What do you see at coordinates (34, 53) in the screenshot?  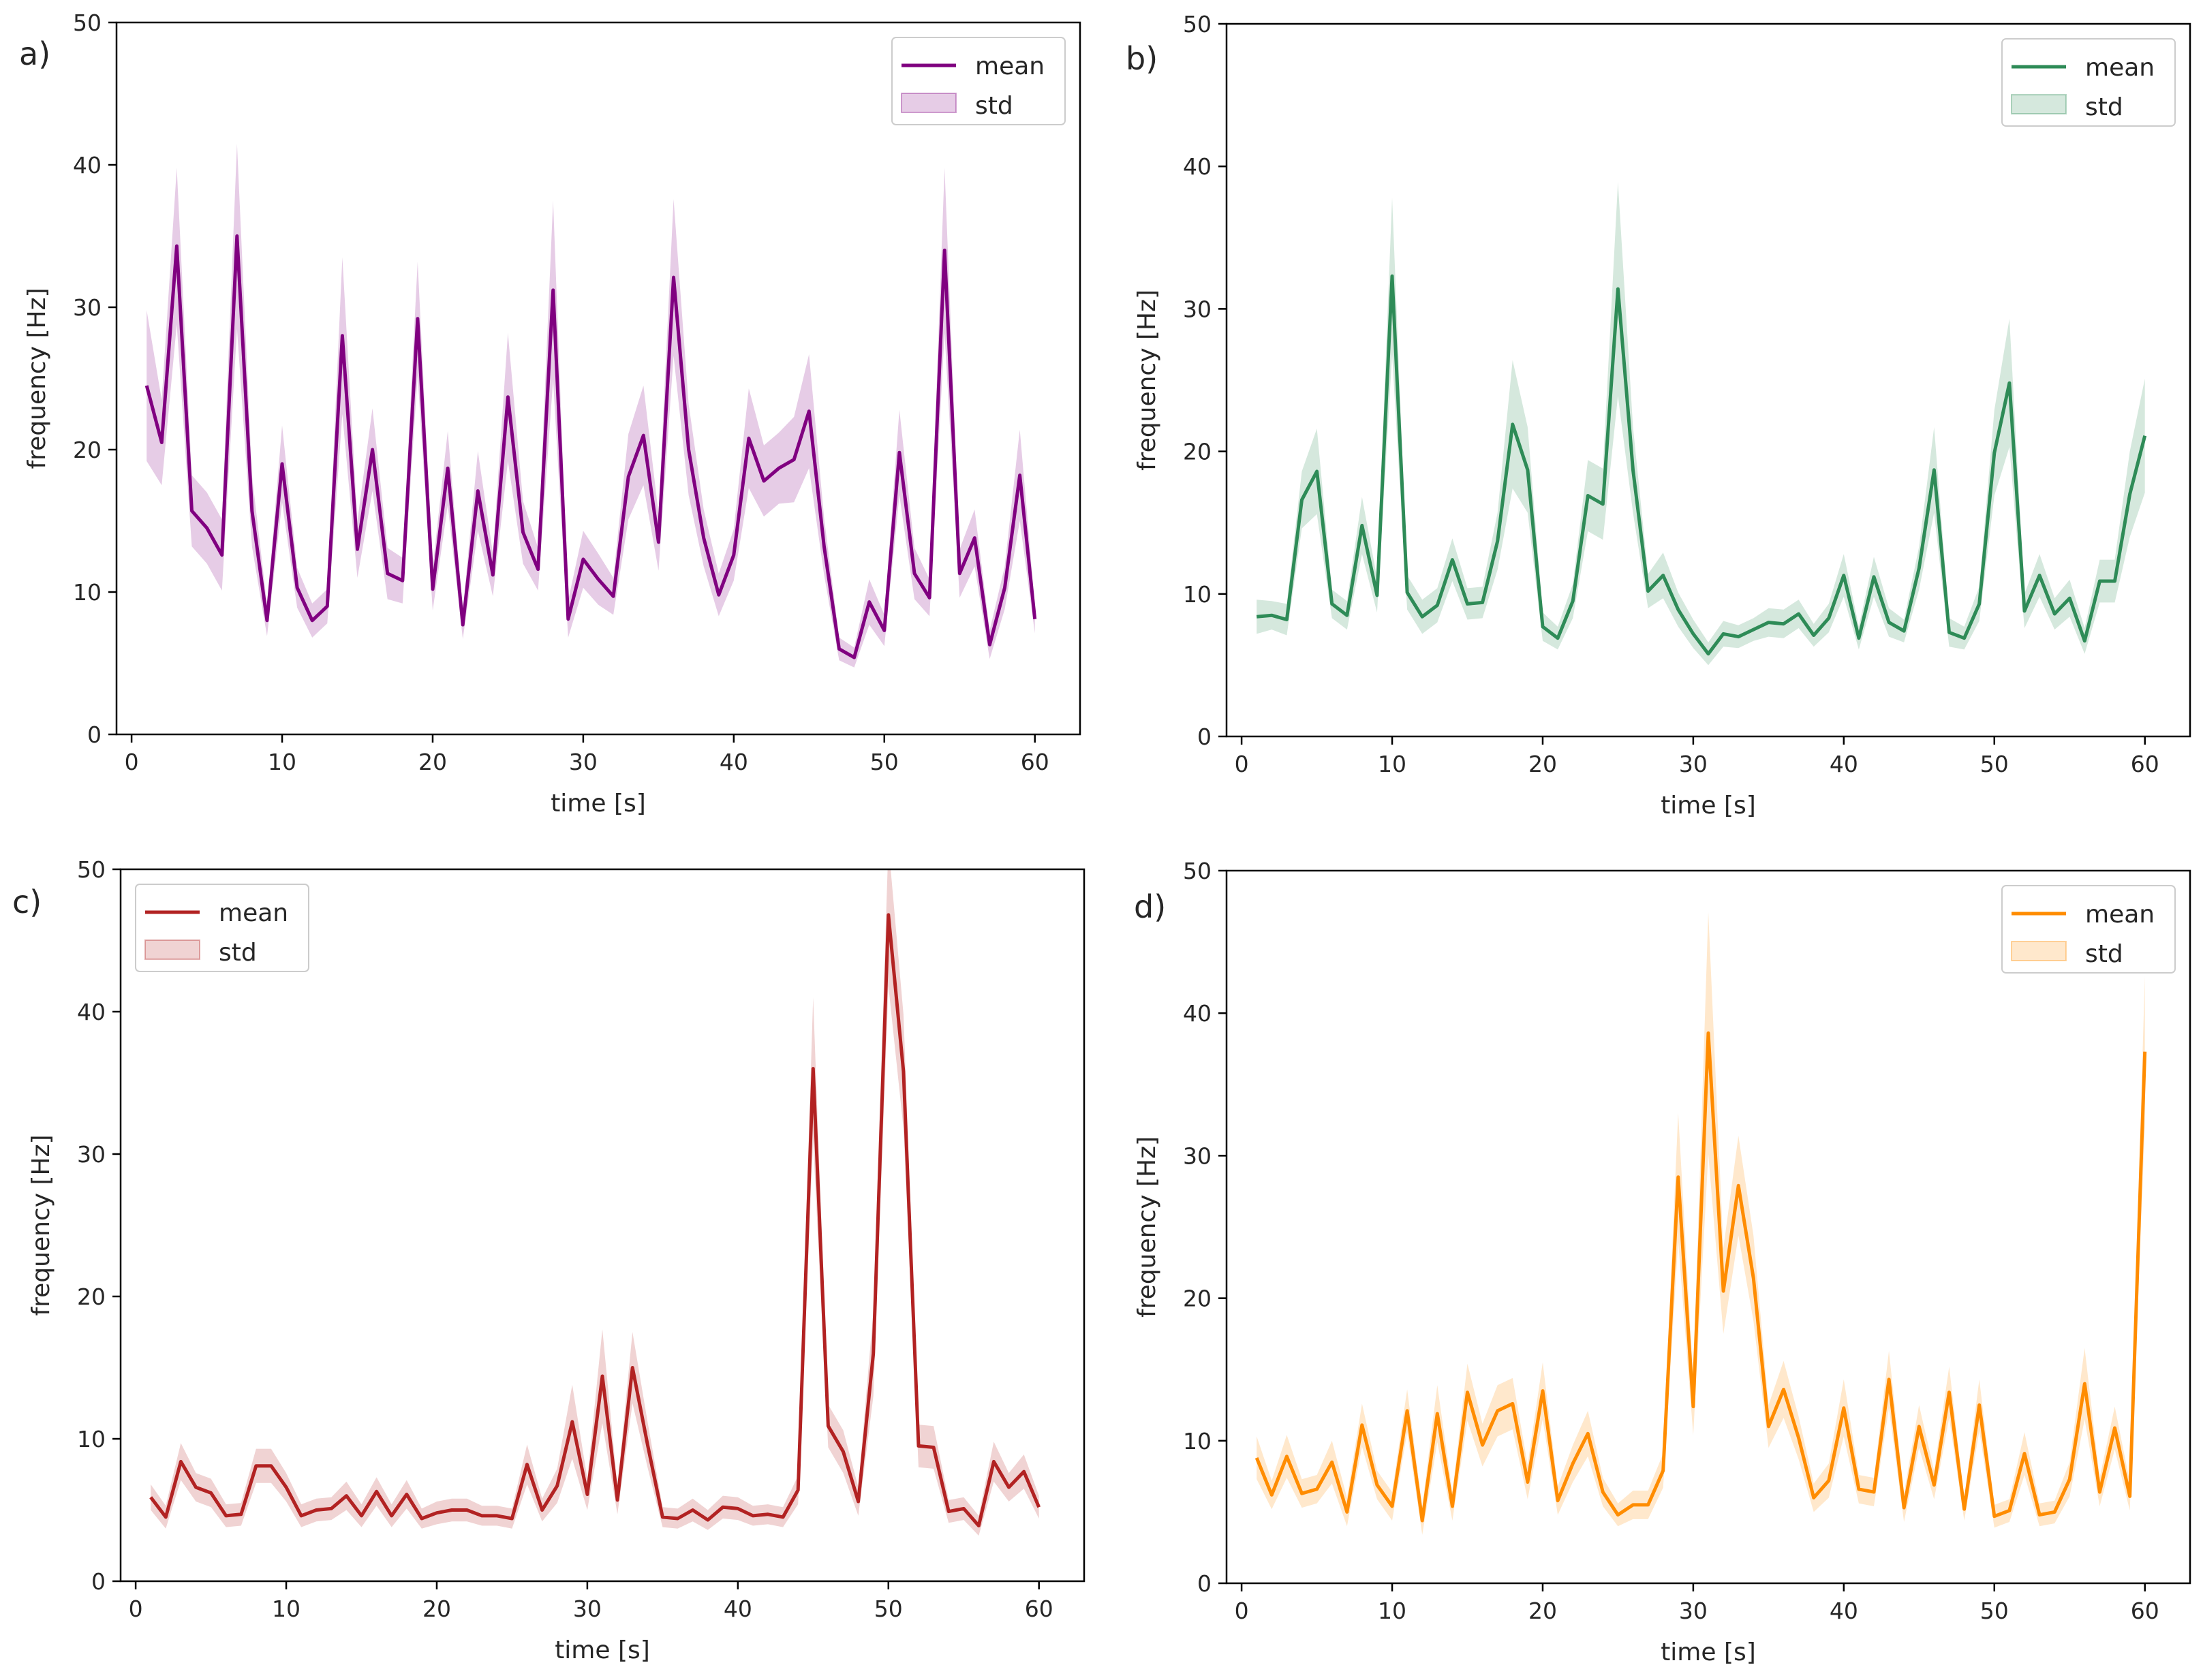 I see `panel-label: a)` at bounding box center [34, 53].